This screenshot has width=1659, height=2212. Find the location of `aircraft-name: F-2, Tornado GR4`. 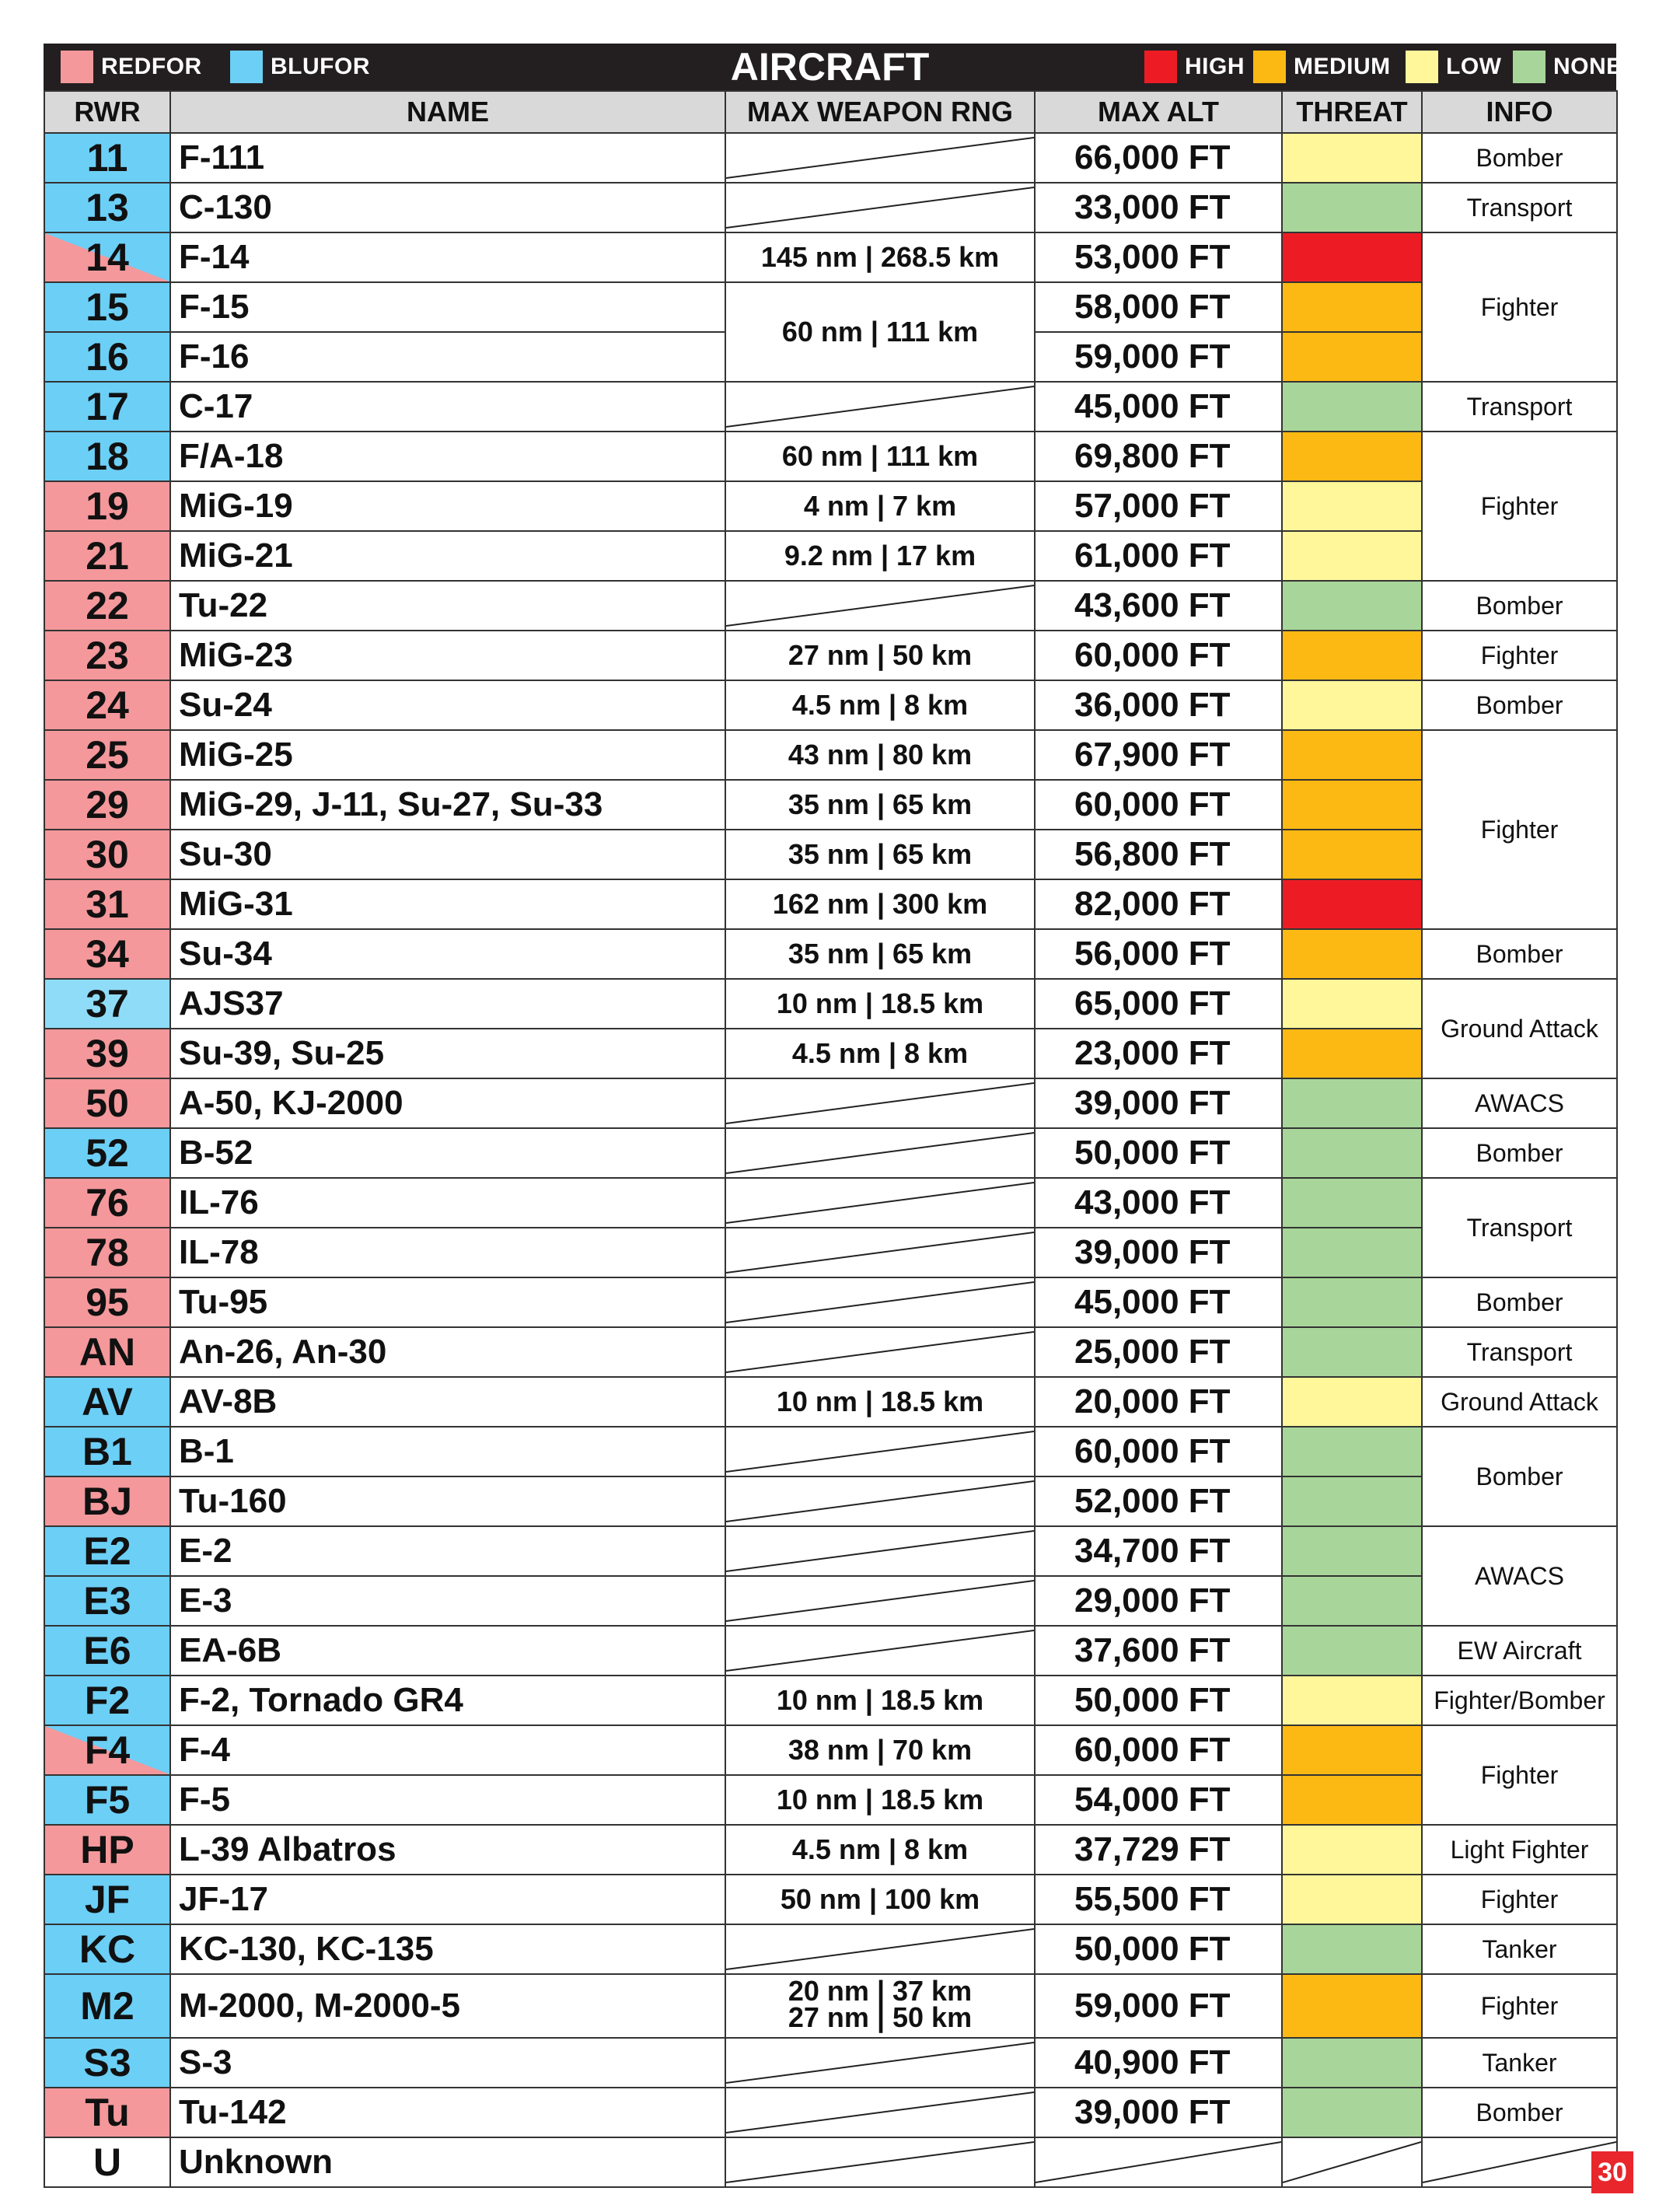

aircraft-name: F-2, Tornado GR4 is located at coordinates (448, 1700).